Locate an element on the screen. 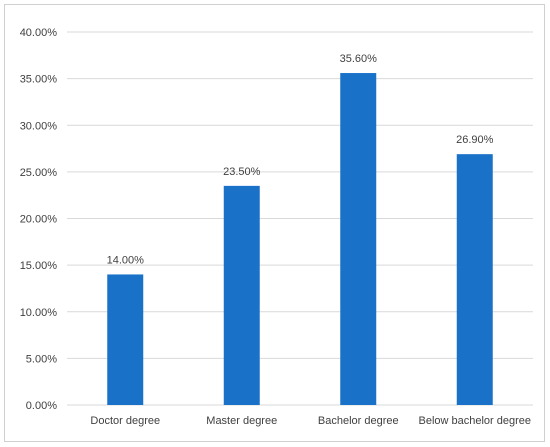  category-label: Bachelor degree is located at coordinates (358, 421).